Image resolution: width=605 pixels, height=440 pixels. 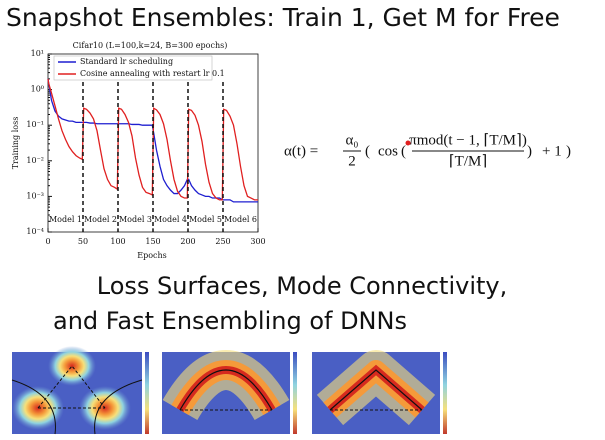 I want to click on legend-label: Cosine annealing with restart lr 0.1, so click(x=152, y=73).